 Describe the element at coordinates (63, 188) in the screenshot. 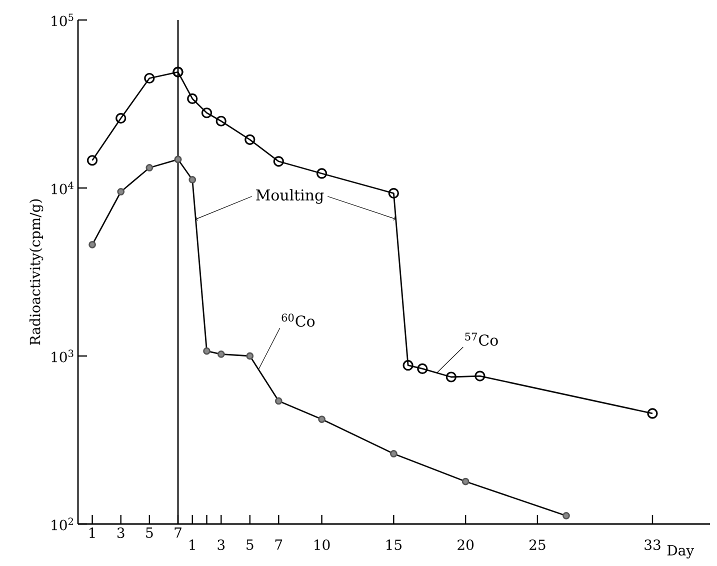

I see `y-tick-label: 10$^{4}$` at that location.